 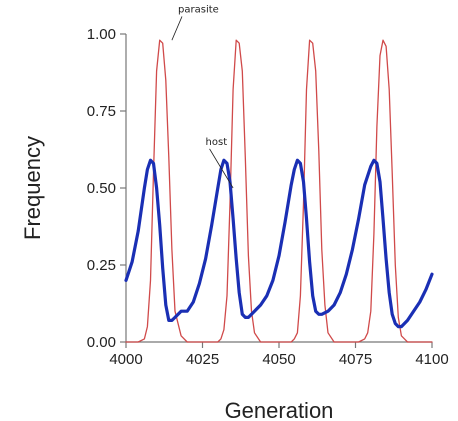 I want to click on y-ticks: 0.00 0.25 0.50 0.75 1.00, so click(x=106, y=188).